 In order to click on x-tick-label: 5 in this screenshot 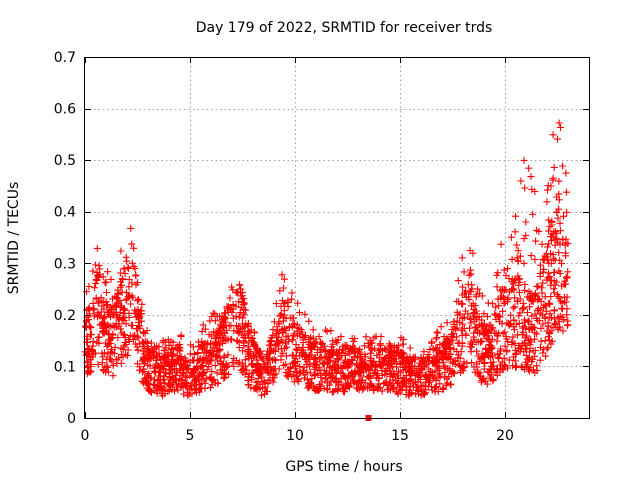, I will do `click(190, 436)`.